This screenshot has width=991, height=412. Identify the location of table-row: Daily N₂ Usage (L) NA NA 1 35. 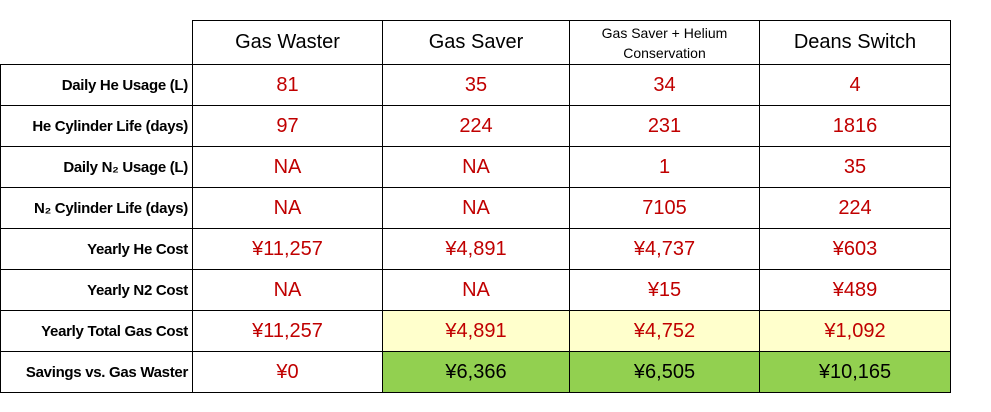
(475, 167).